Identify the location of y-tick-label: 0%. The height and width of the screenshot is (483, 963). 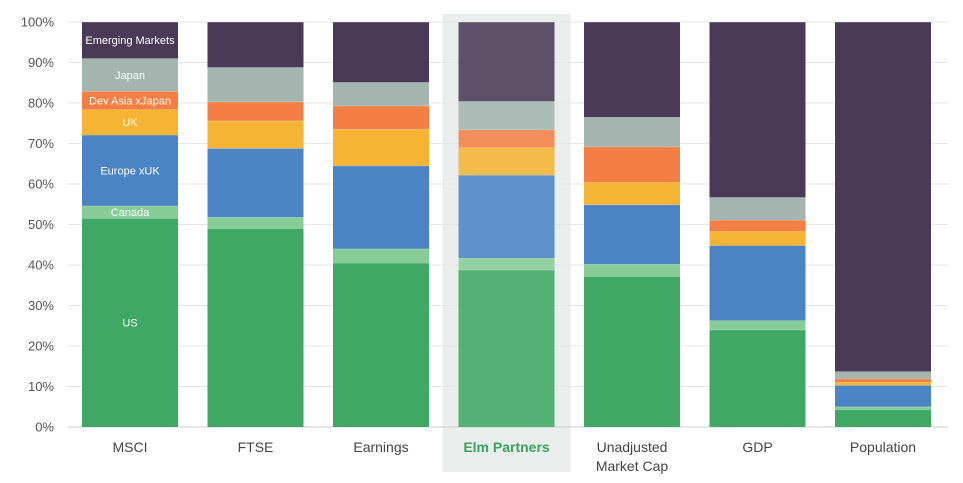
(44, 427).